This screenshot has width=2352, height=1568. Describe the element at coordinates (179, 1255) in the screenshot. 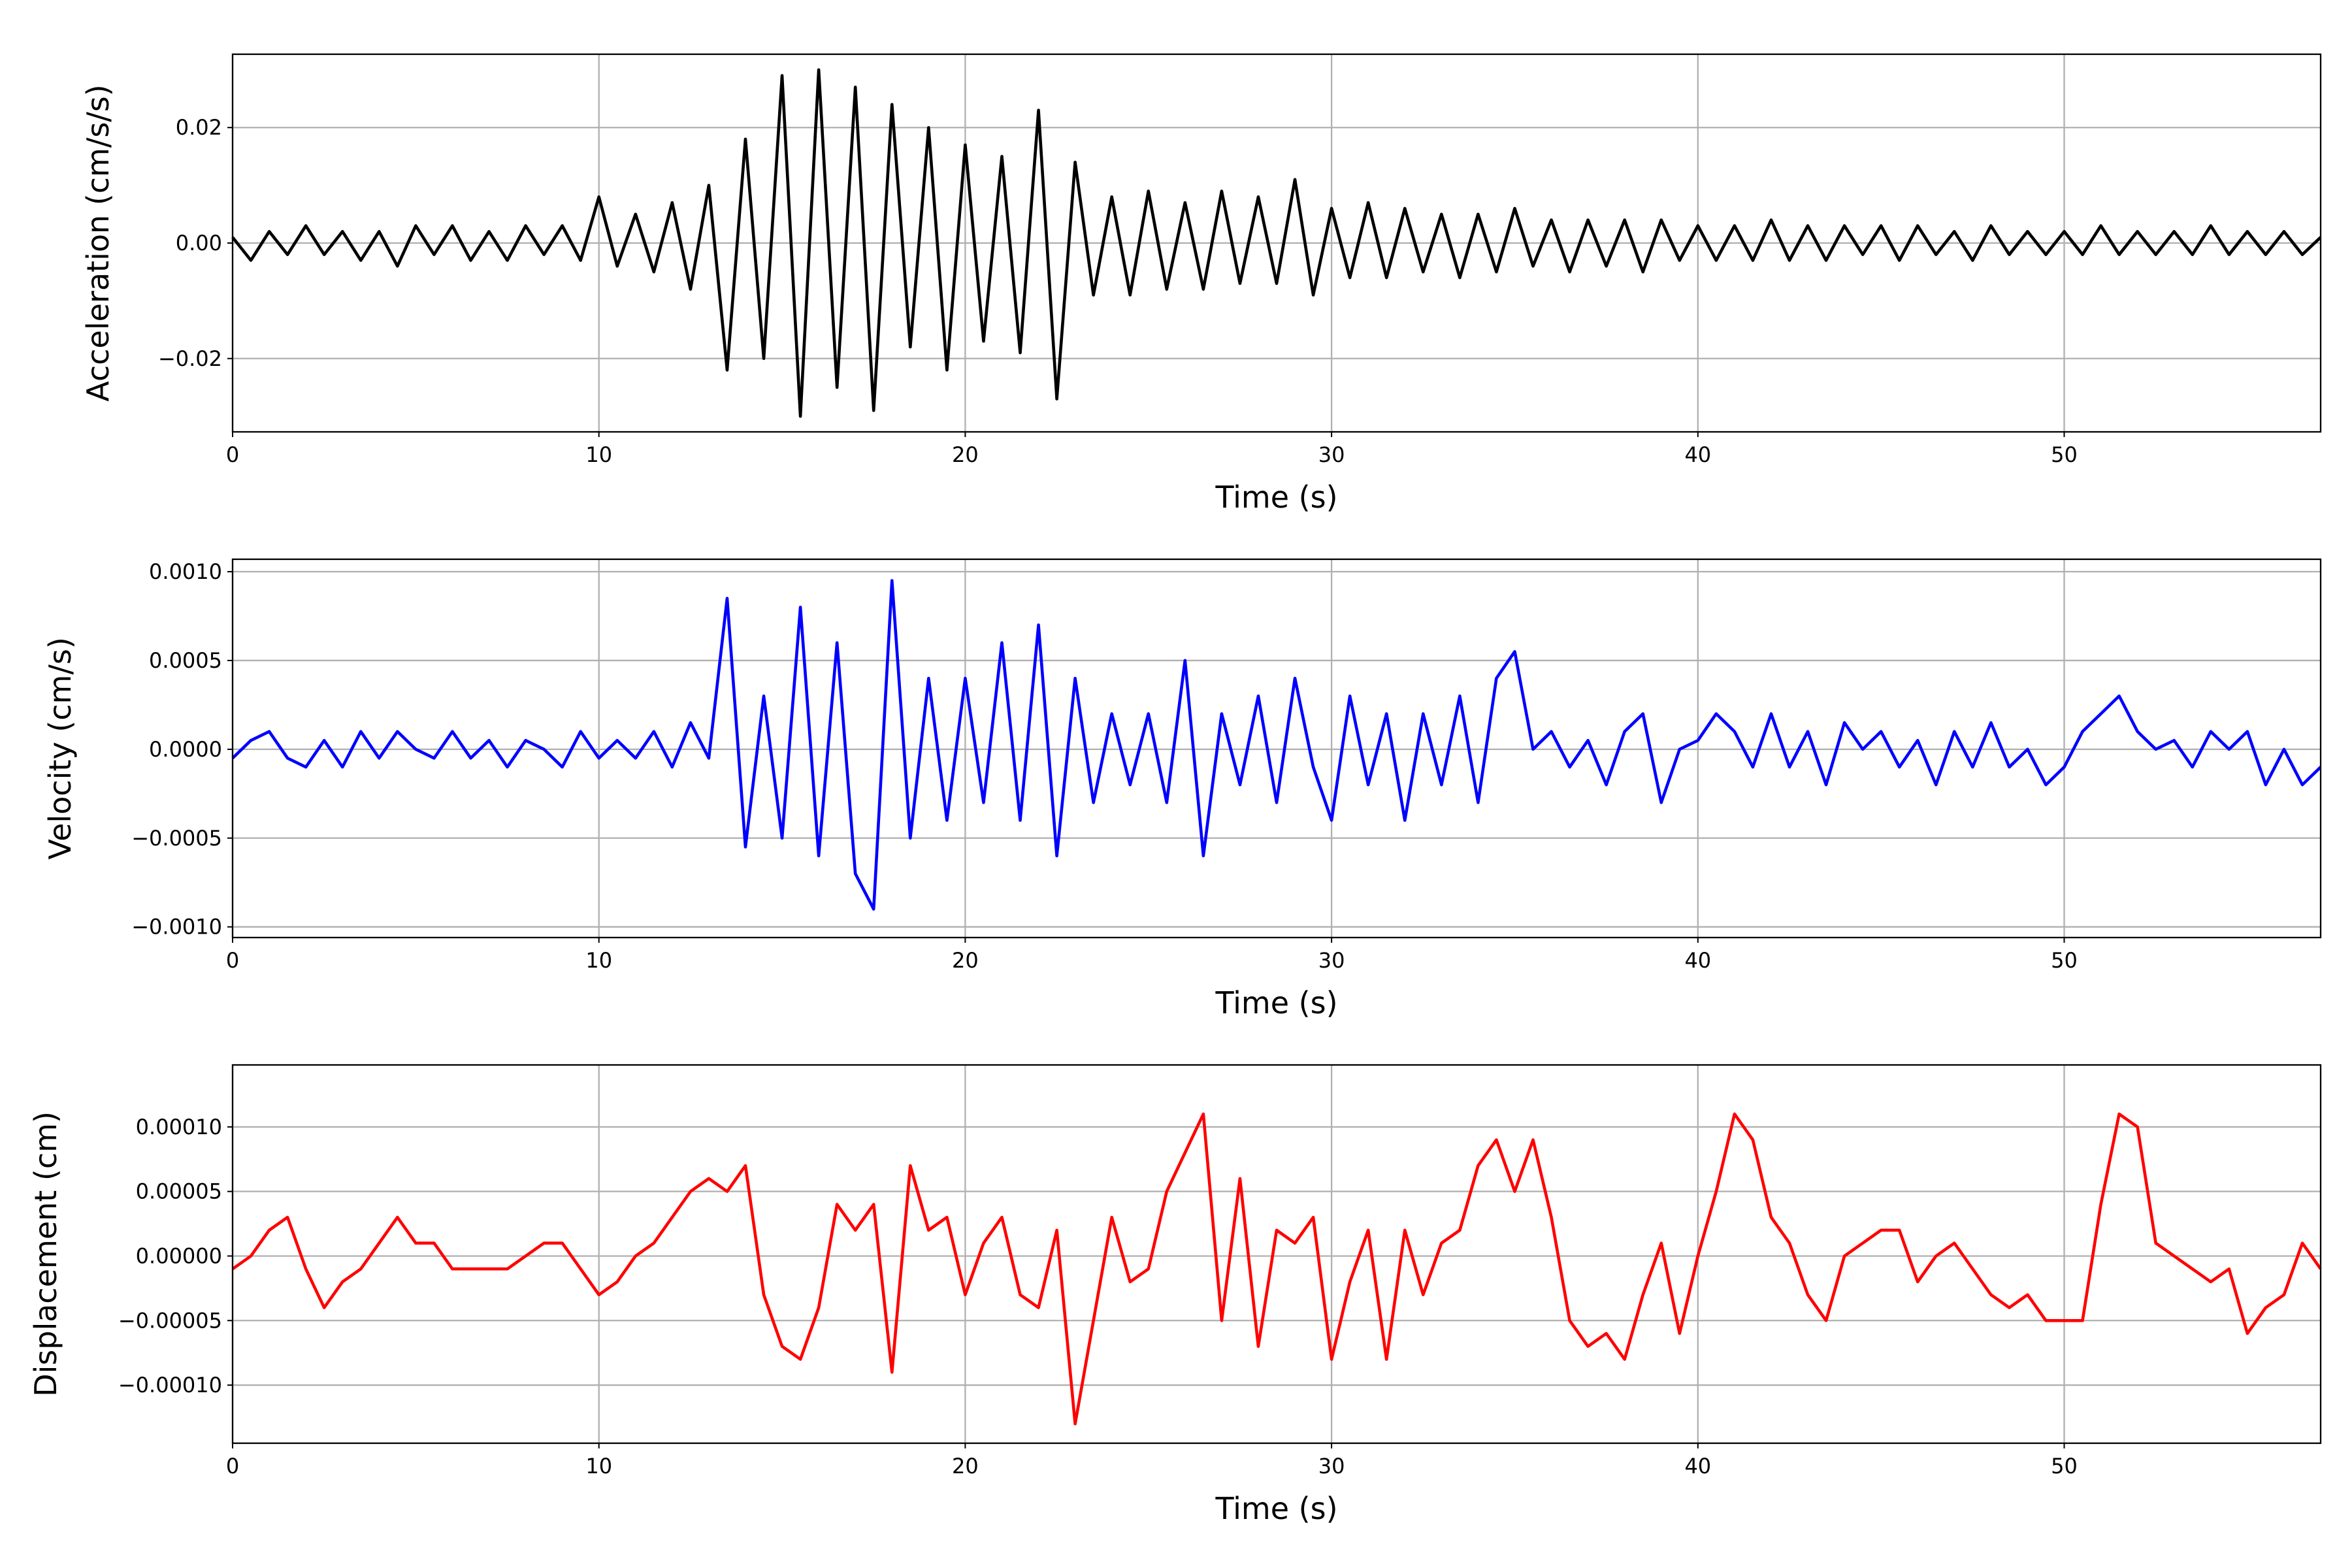

I see `y-tick-label: 0.00000` at that location.